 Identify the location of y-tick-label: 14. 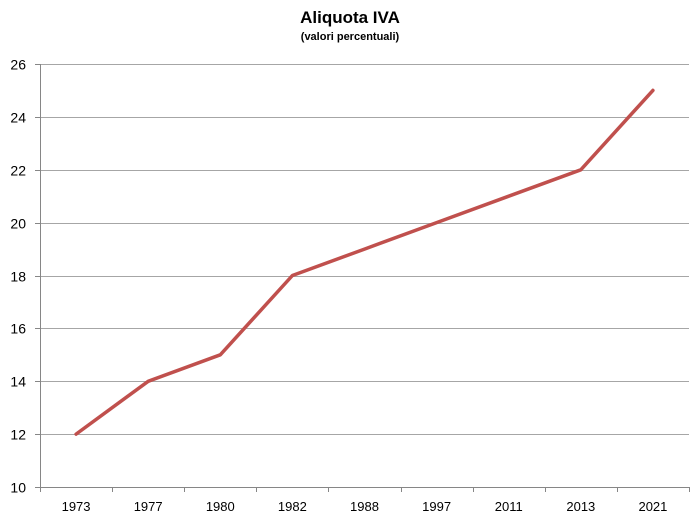
(18, 382).